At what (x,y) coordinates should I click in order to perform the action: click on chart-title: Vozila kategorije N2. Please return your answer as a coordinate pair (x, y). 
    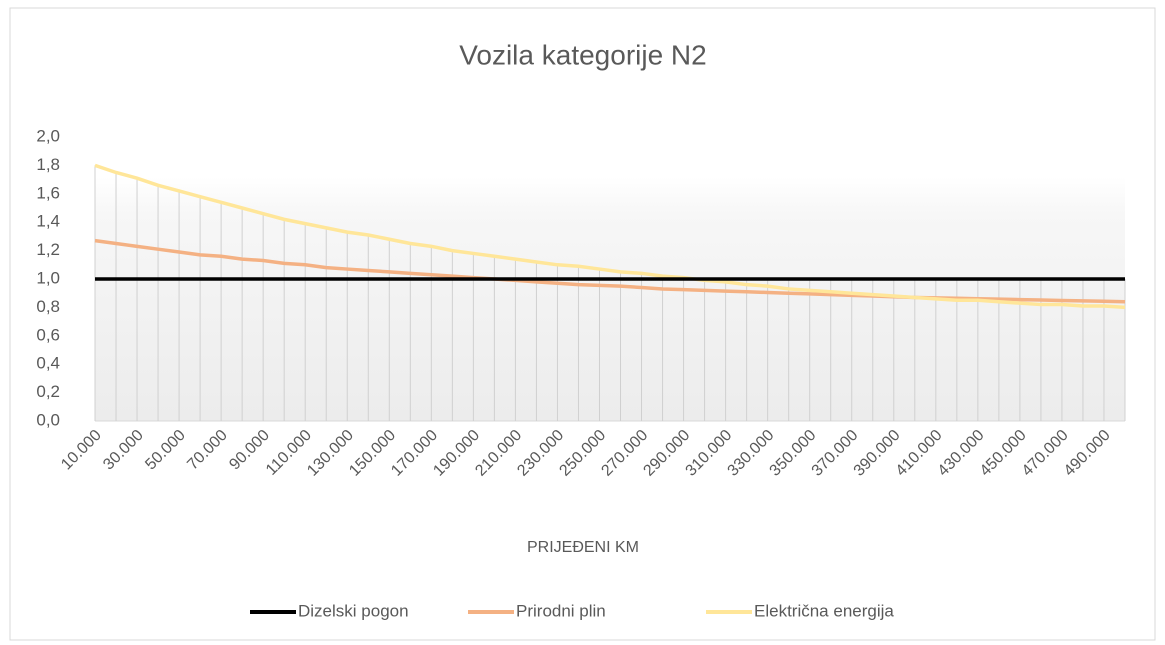
    Looking at the image, I should click on (582, 54).